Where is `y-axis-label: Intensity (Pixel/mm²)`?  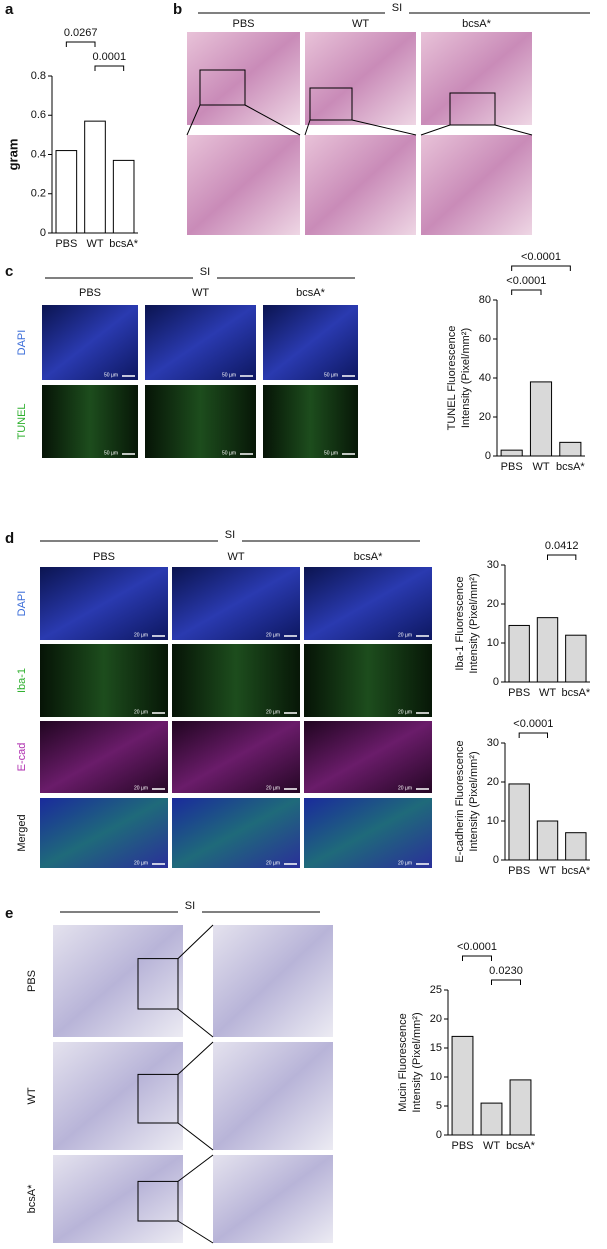
y-axis-label: Intensity (Pixel/mm²) is located at coordinates (417, 1062).